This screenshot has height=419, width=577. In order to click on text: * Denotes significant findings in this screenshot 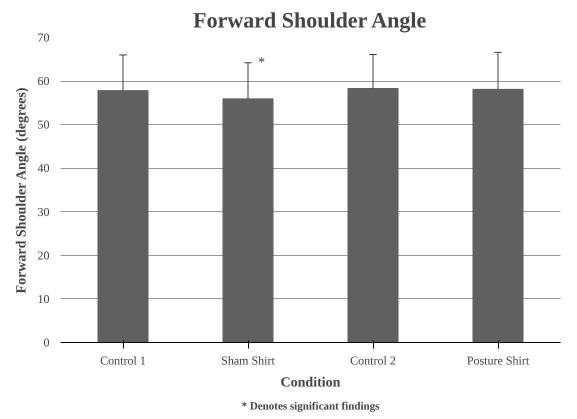, I will do `click(311, 406)`.